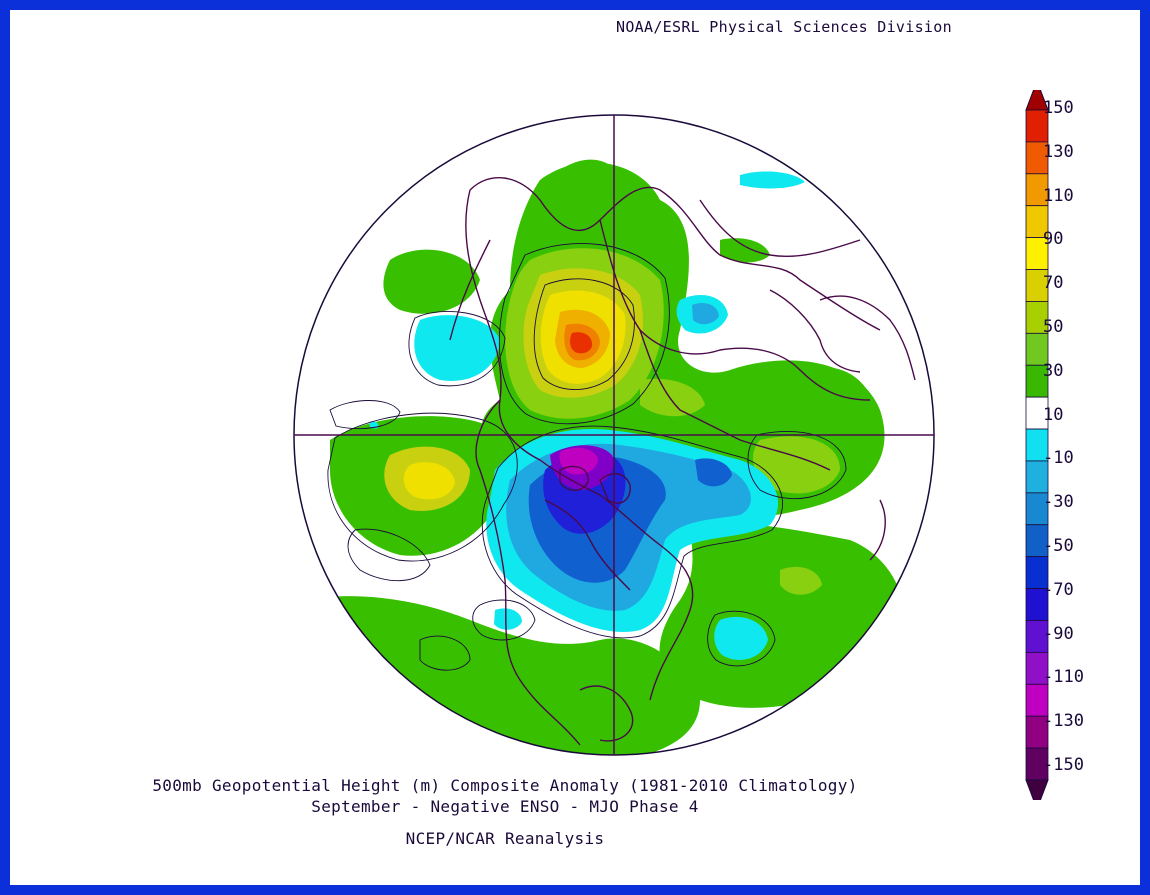  Describe the element at coordinates (1058, 195) in the screenshot. I see `colorbar-tick-label: 110` at that location.